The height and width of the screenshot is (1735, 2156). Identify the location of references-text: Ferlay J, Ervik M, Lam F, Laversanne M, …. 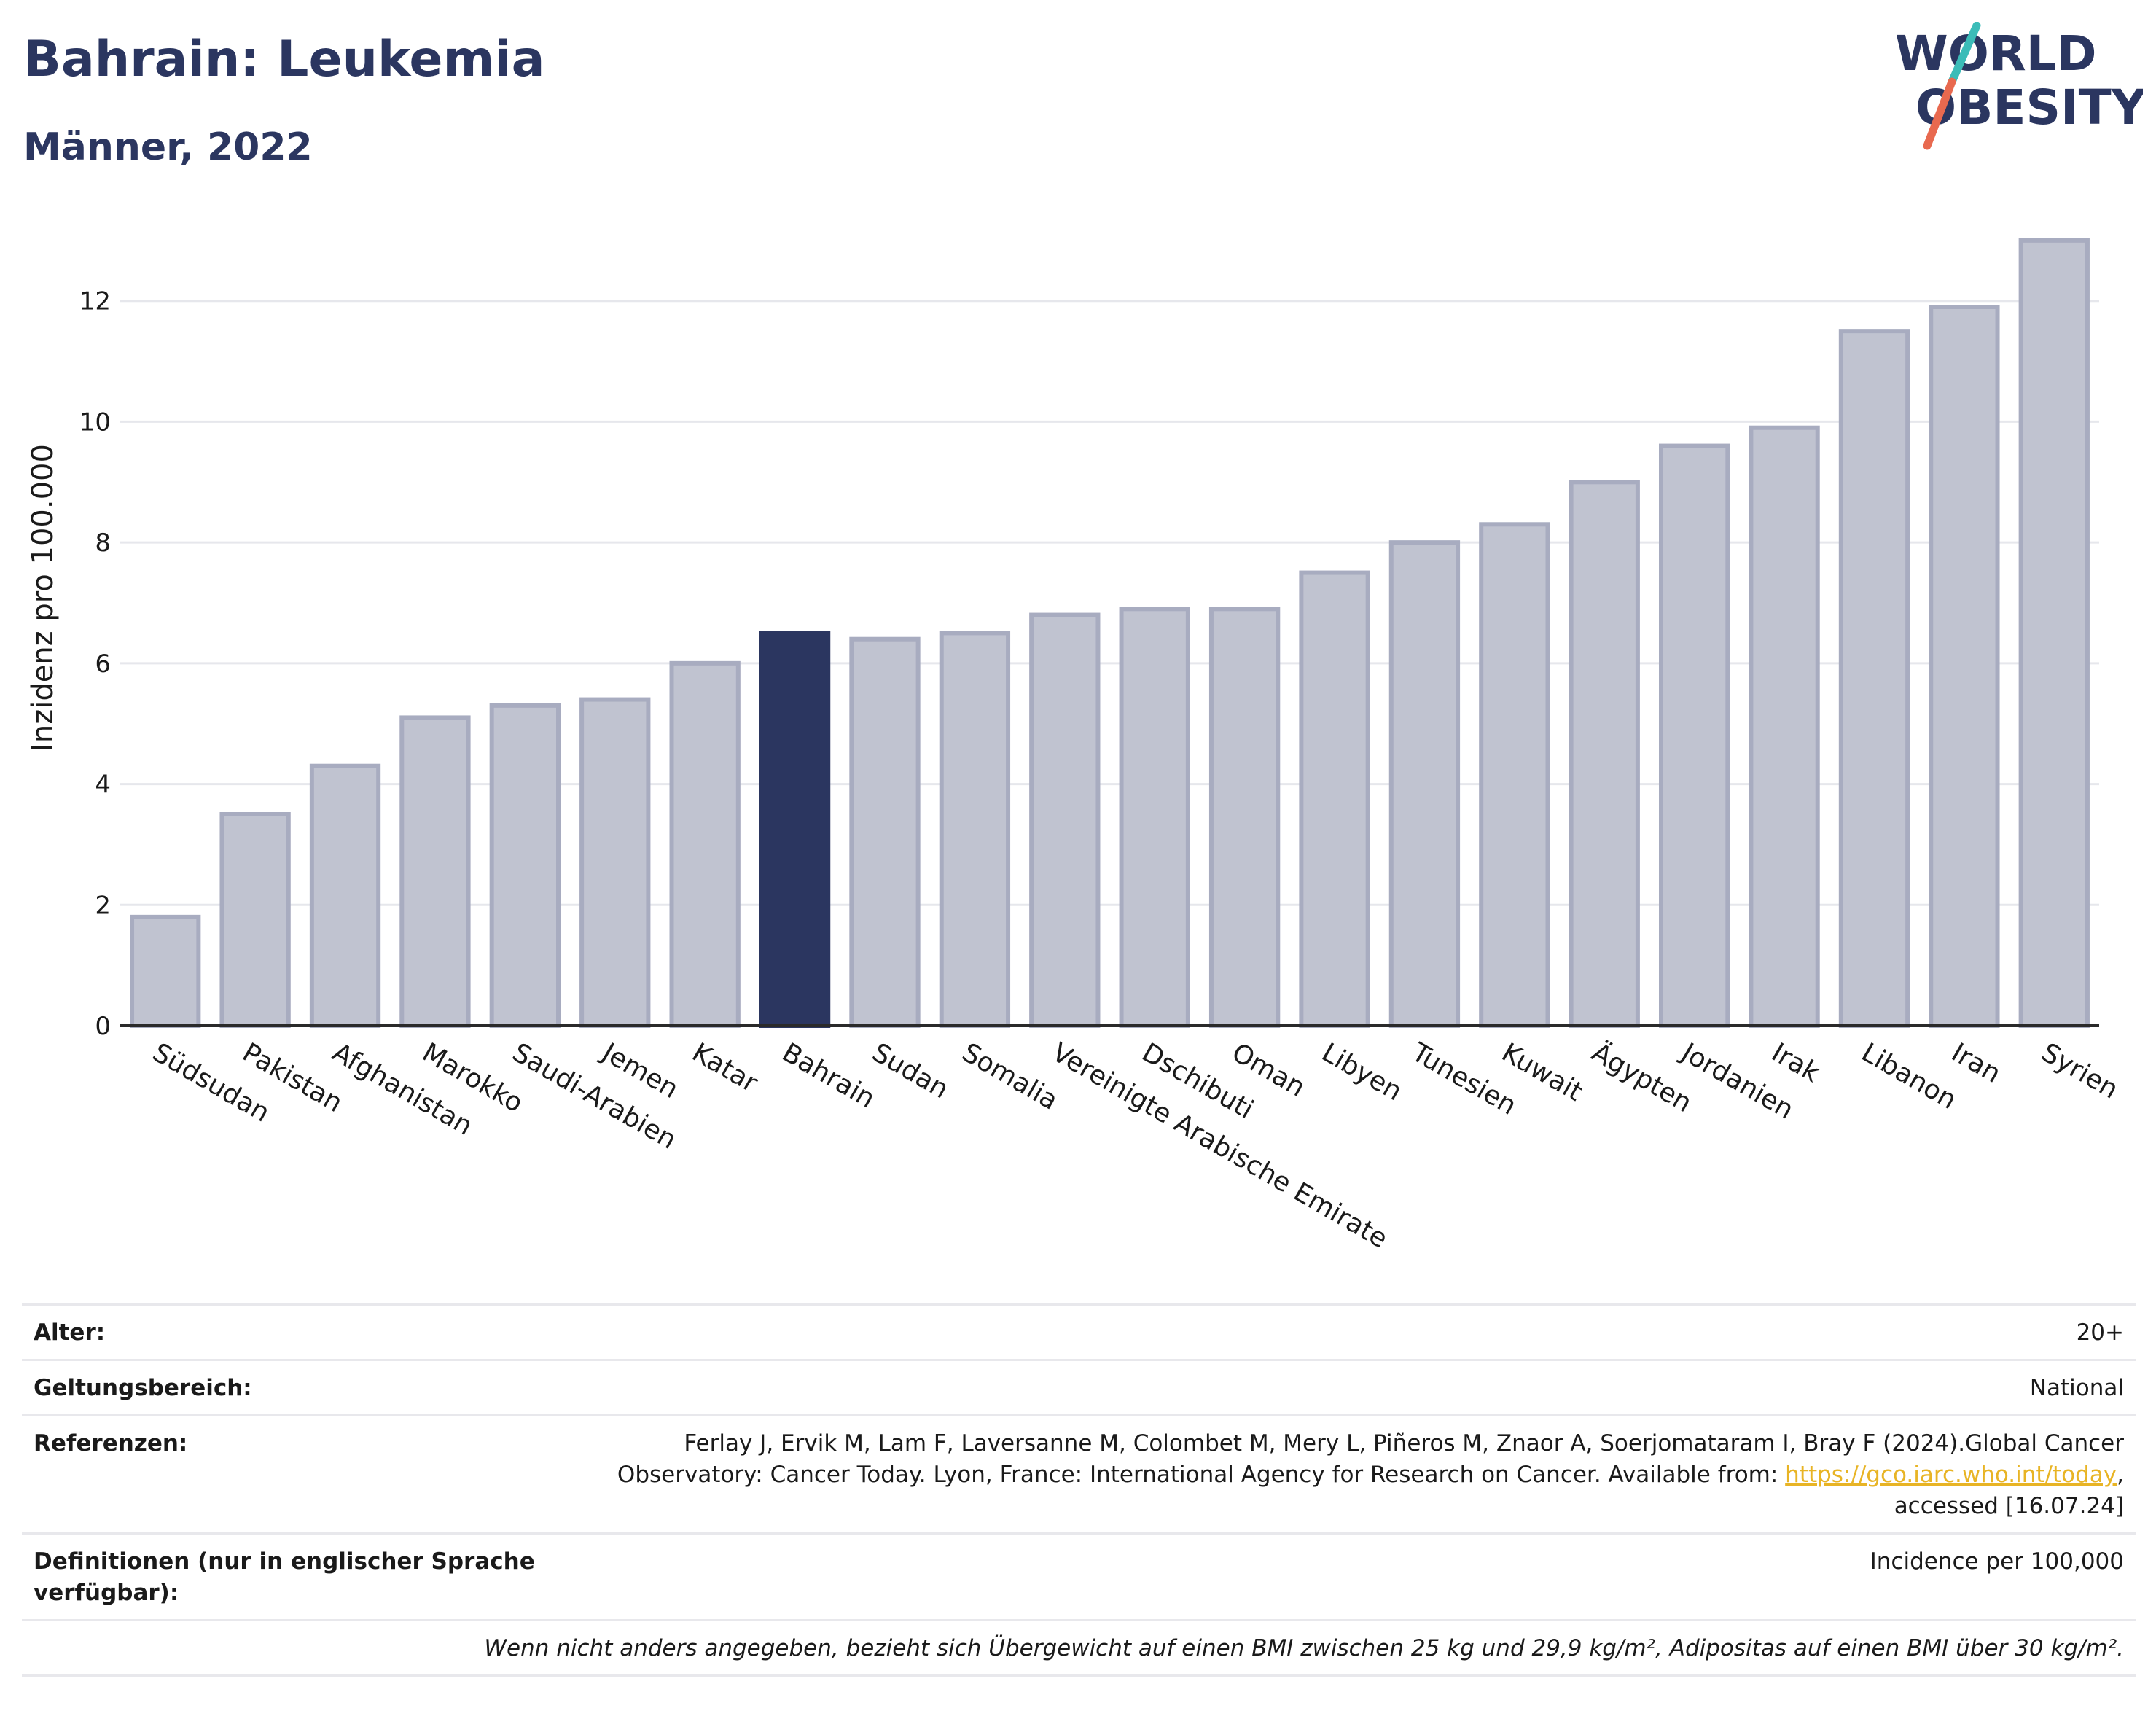
(1370, 1459).